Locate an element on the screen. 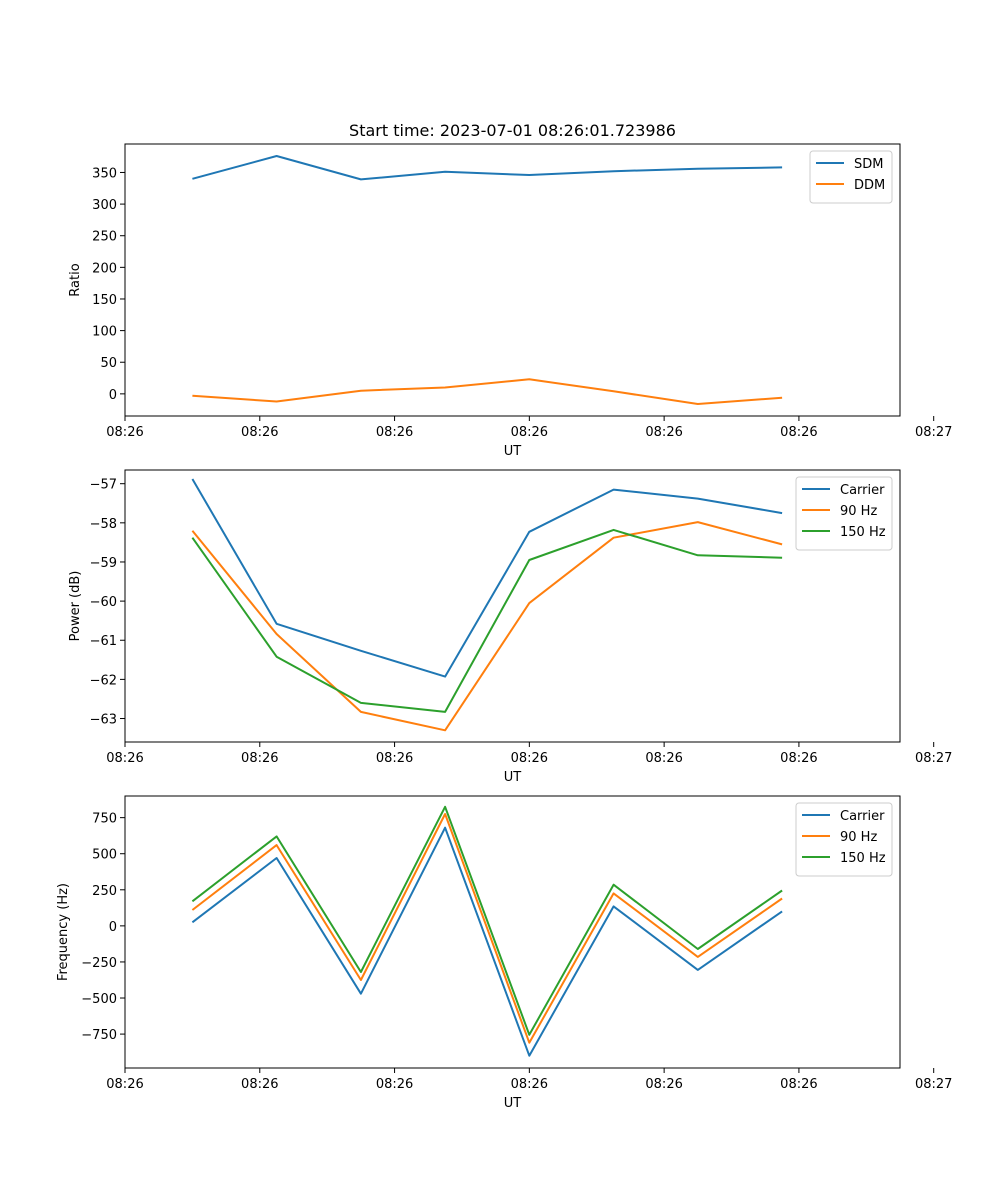 The image size is (1000, 1200). y-tick-label: 350 is located at coordinates (104, 173).